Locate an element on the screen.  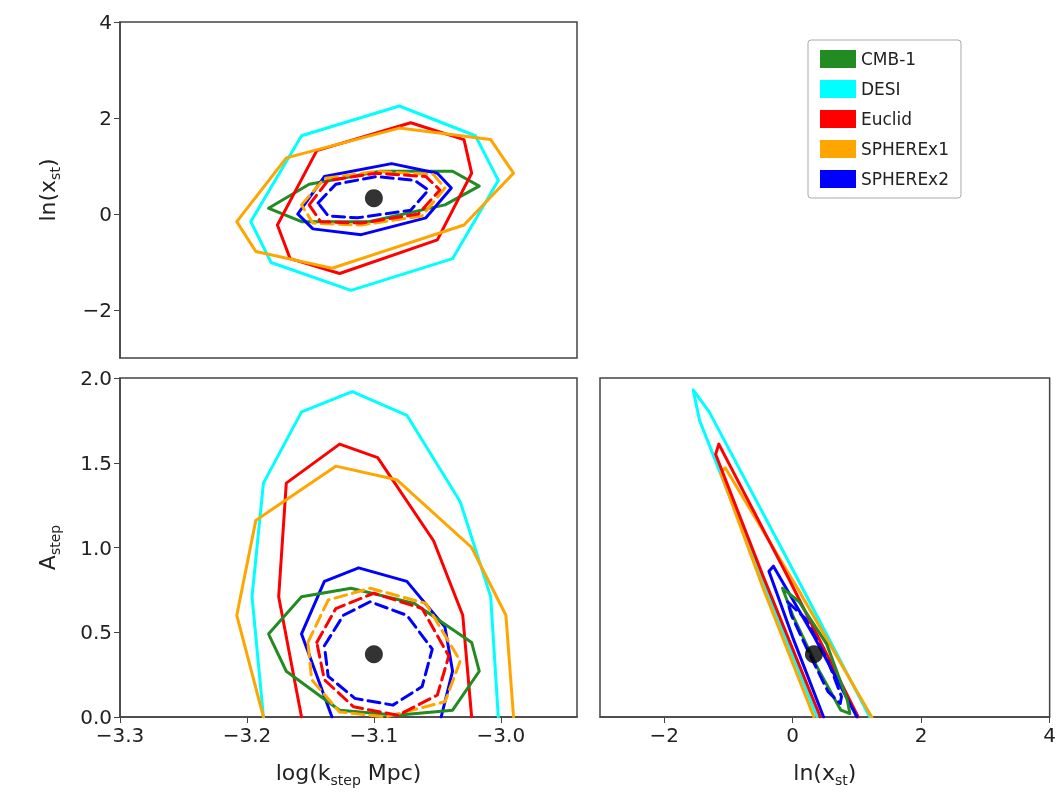
y-axis-title: ln(xst) is located at coordinates (48, 190).